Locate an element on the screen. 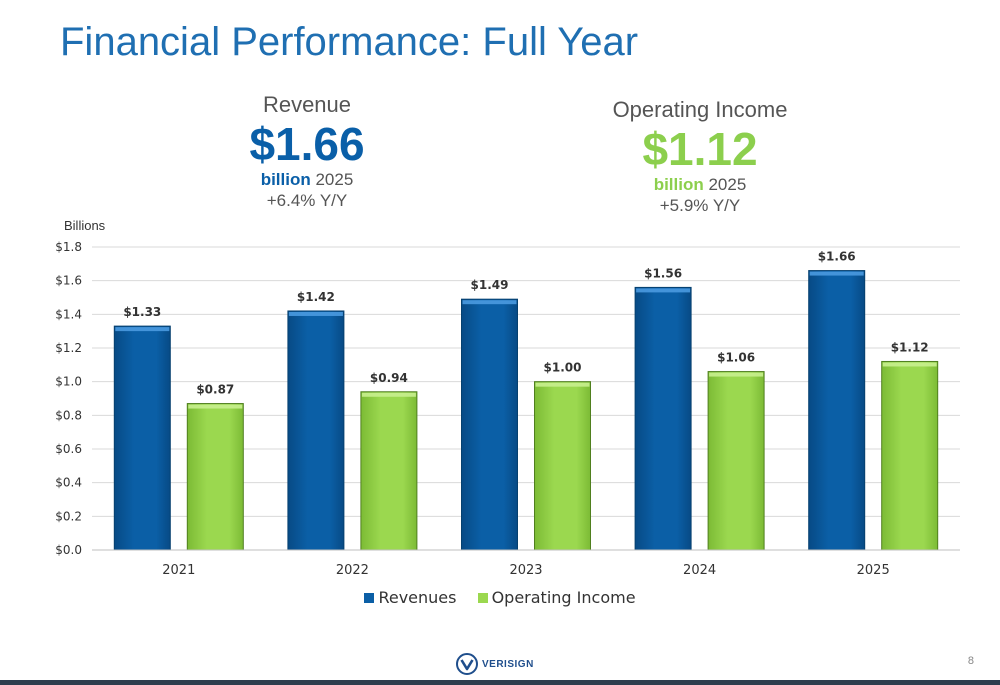 The height and width of the screenshot is (685, 1000). legend-swatch-operating-income is located at coordinates (482, 598).